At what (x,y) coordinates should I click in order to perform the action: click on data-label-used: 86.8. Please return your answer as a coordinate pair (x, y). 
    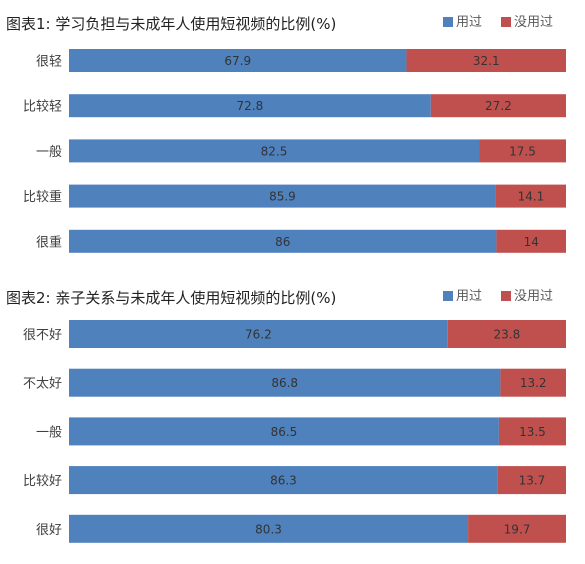
    Looking at the image, I should click on (284, 383).